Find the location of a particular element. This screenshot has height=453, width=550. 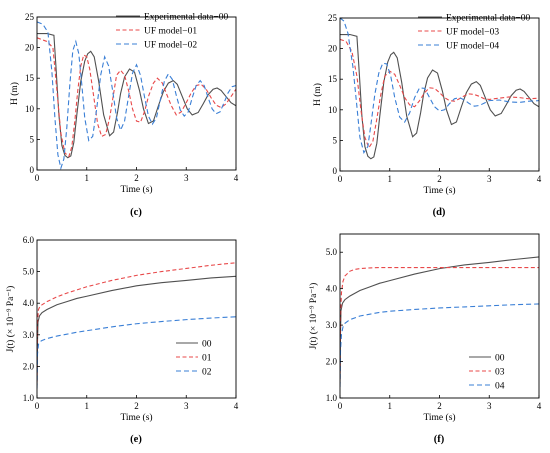

legend: 00 03 04 is located at coordinates (487, 373).